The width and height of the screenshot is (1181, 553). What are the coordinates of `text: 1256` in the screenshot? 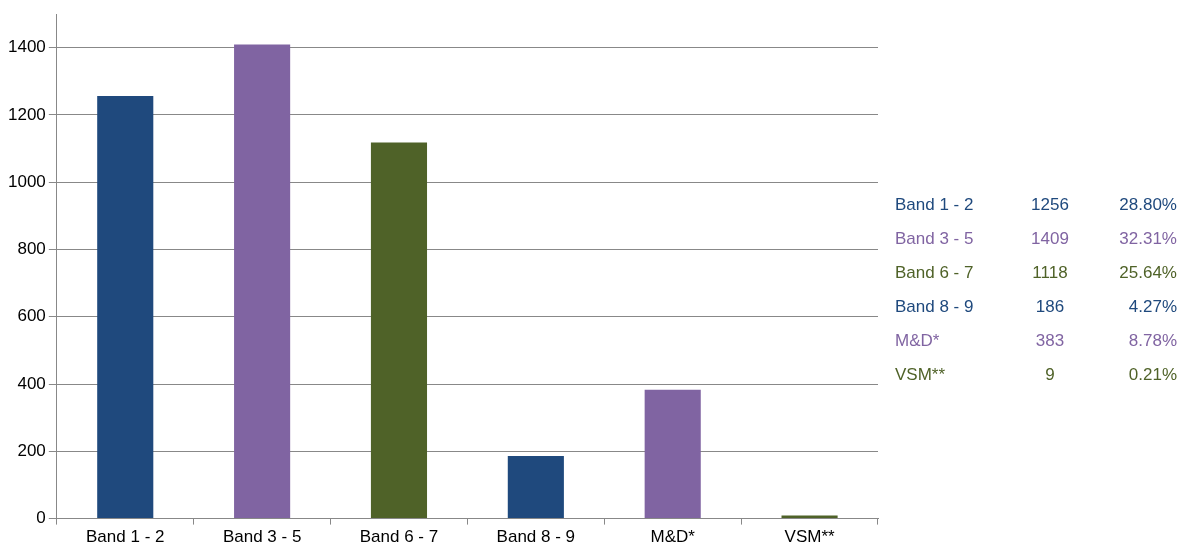 It's located at (1050, 204).